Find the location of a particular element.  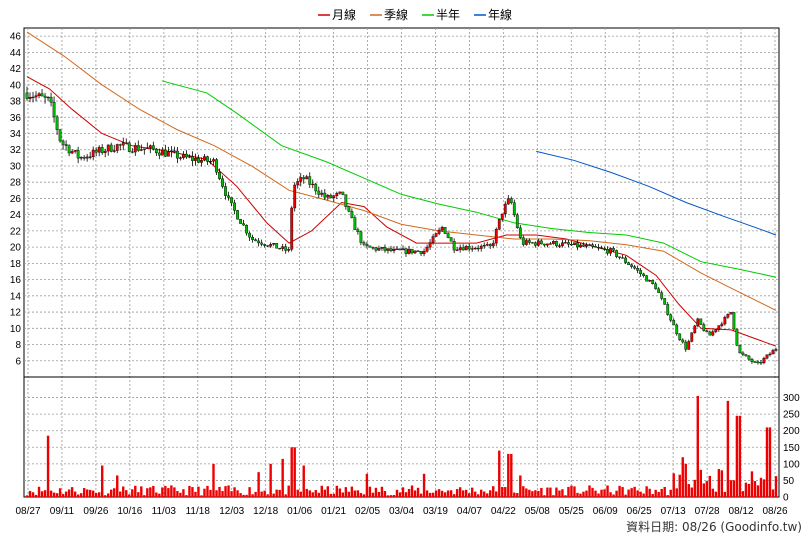

volume-tick-250: 250 is located at coordinates (791, 415).